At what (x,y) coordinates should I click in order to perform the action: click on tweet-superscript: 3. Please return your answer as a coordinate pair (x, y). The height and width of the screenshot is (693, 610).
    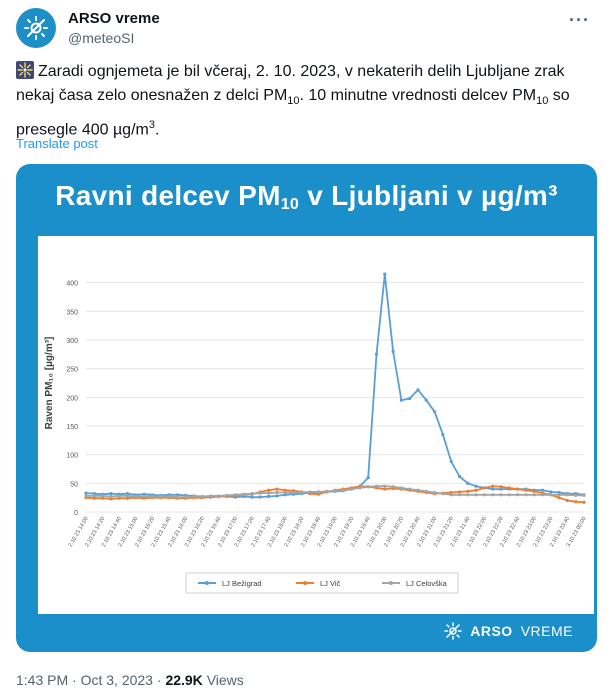
    Looking at the image, I should click on (151, 125).